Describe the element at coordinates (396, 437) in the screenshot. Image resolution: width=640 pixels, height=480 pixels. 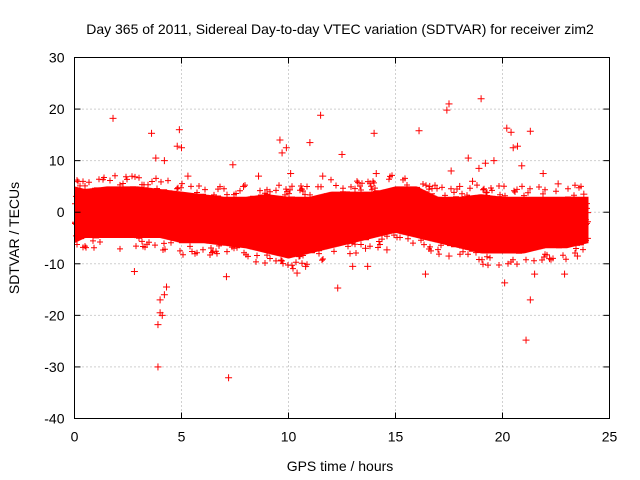
I see `x-tick-label: 15` at that location.